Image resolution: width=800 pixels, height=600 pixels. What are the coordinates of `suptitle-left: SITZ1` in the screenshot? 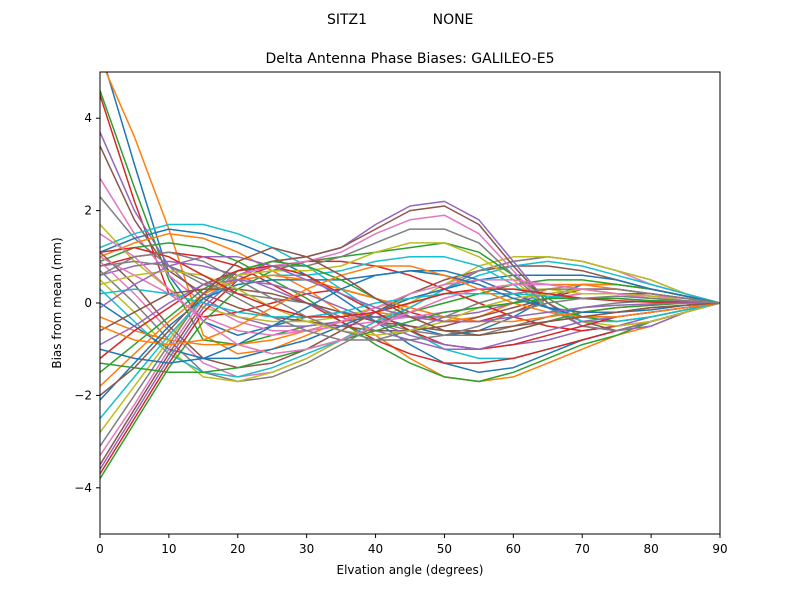 It's located at (347, 20).